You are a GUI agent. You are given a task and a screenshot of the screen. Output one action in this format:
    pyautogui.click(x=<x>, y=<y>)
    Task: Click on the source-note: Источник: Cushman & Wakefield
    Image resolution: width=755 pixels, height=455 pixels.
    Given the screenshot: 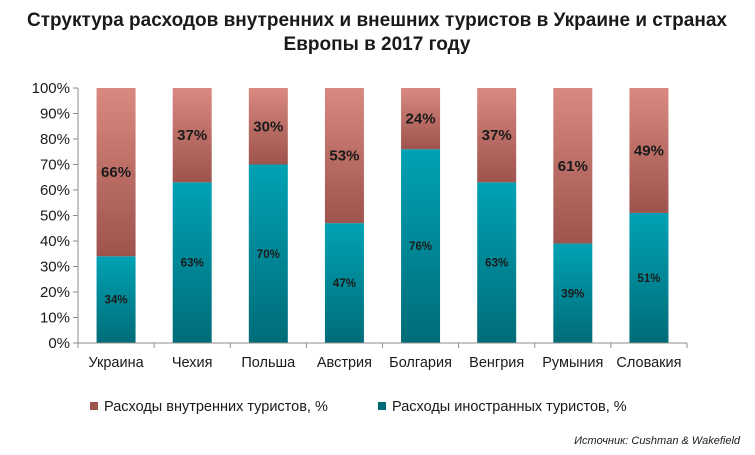 What is the action you would take?
    pyautogui.click(x=657, y=441)
    